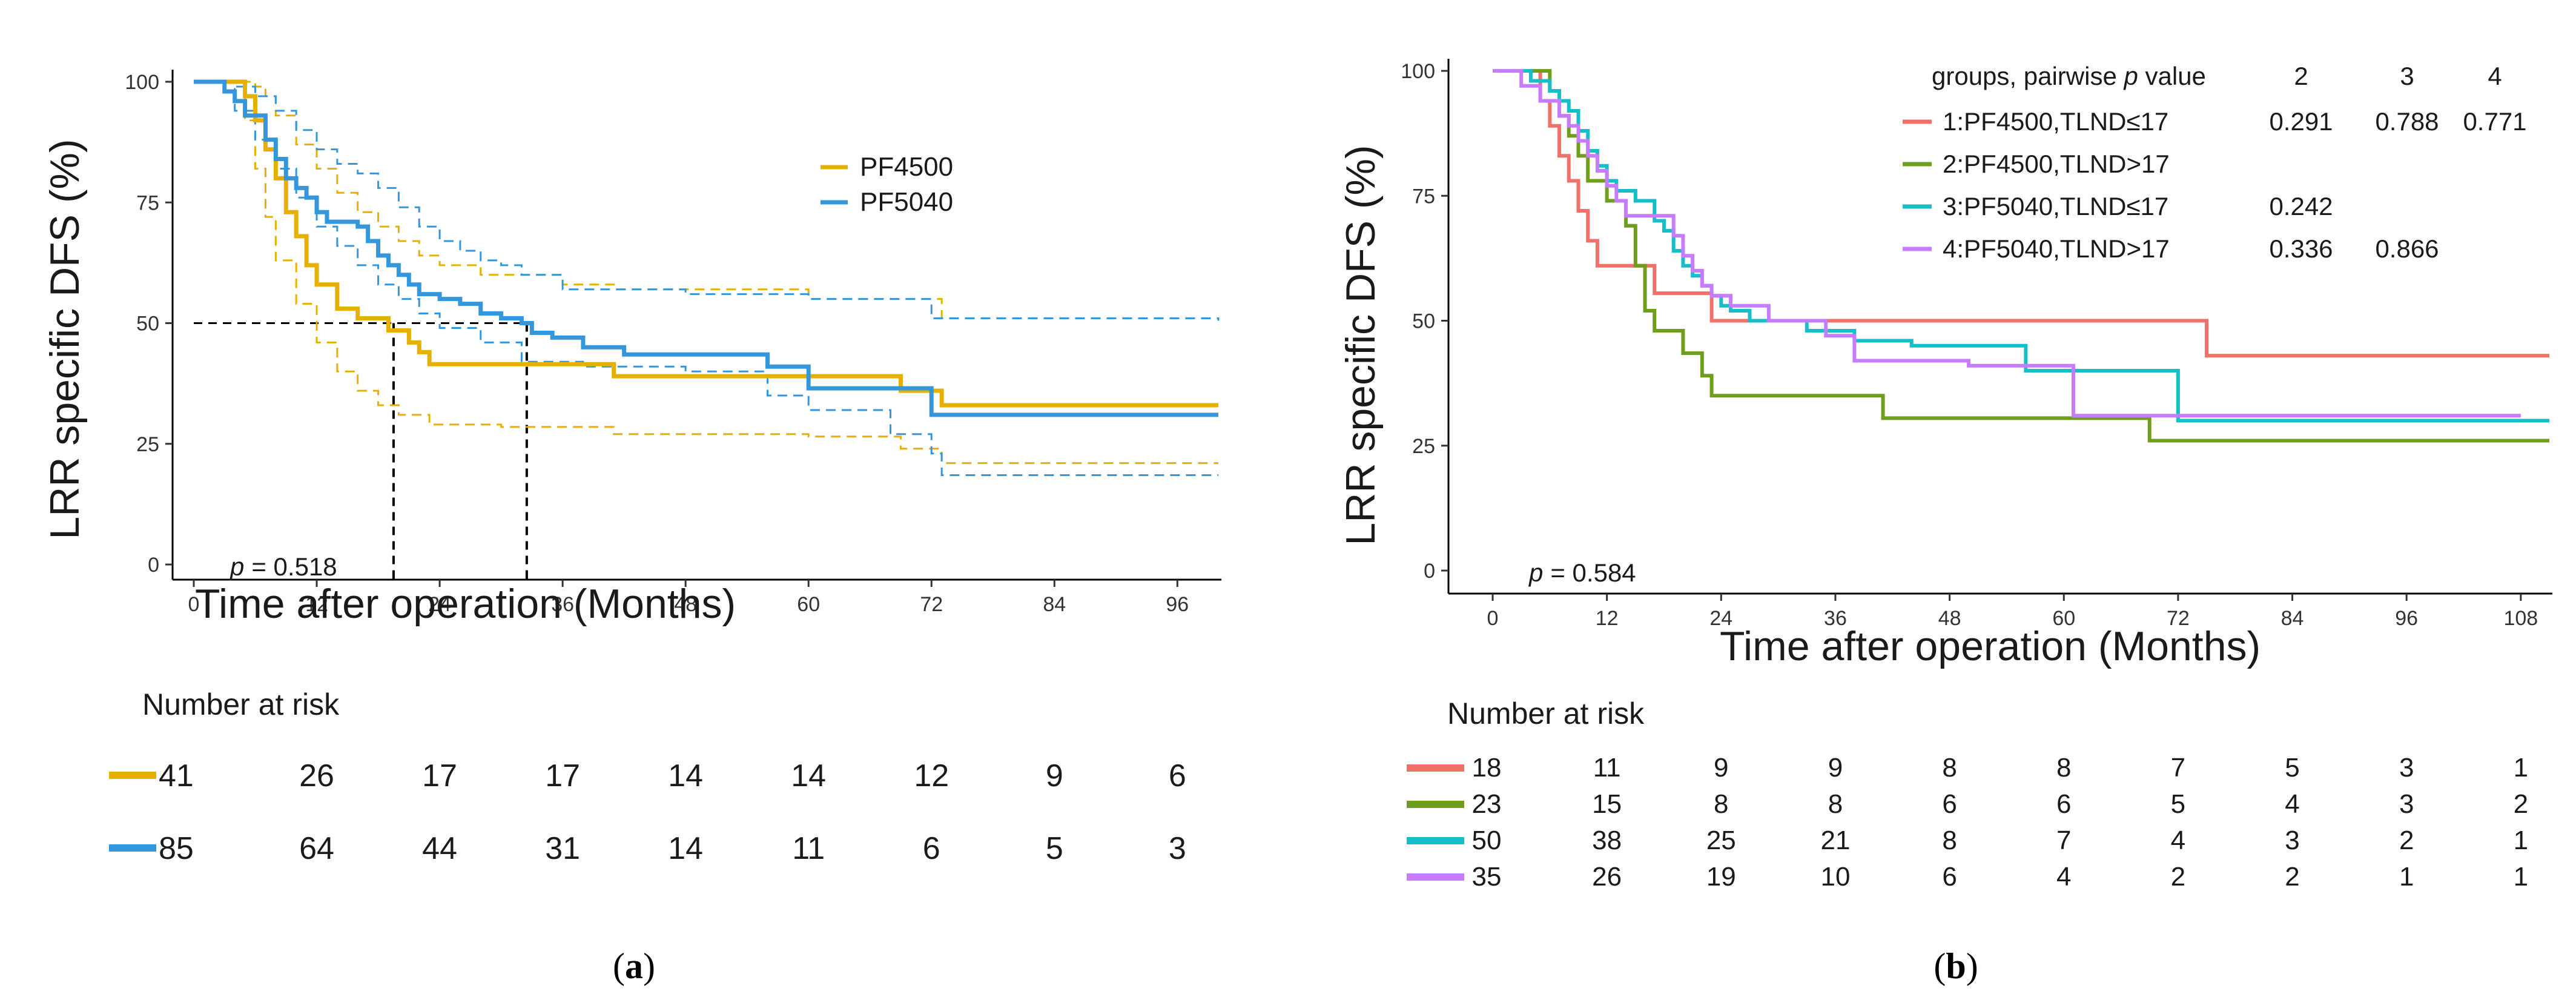 The height and width of the screenshot is (1000, 2576). What do you see at coordinates (685, 848) in the screenshot?
I see `risk-count-pf5040: 14` at bounding box center [685, 848].